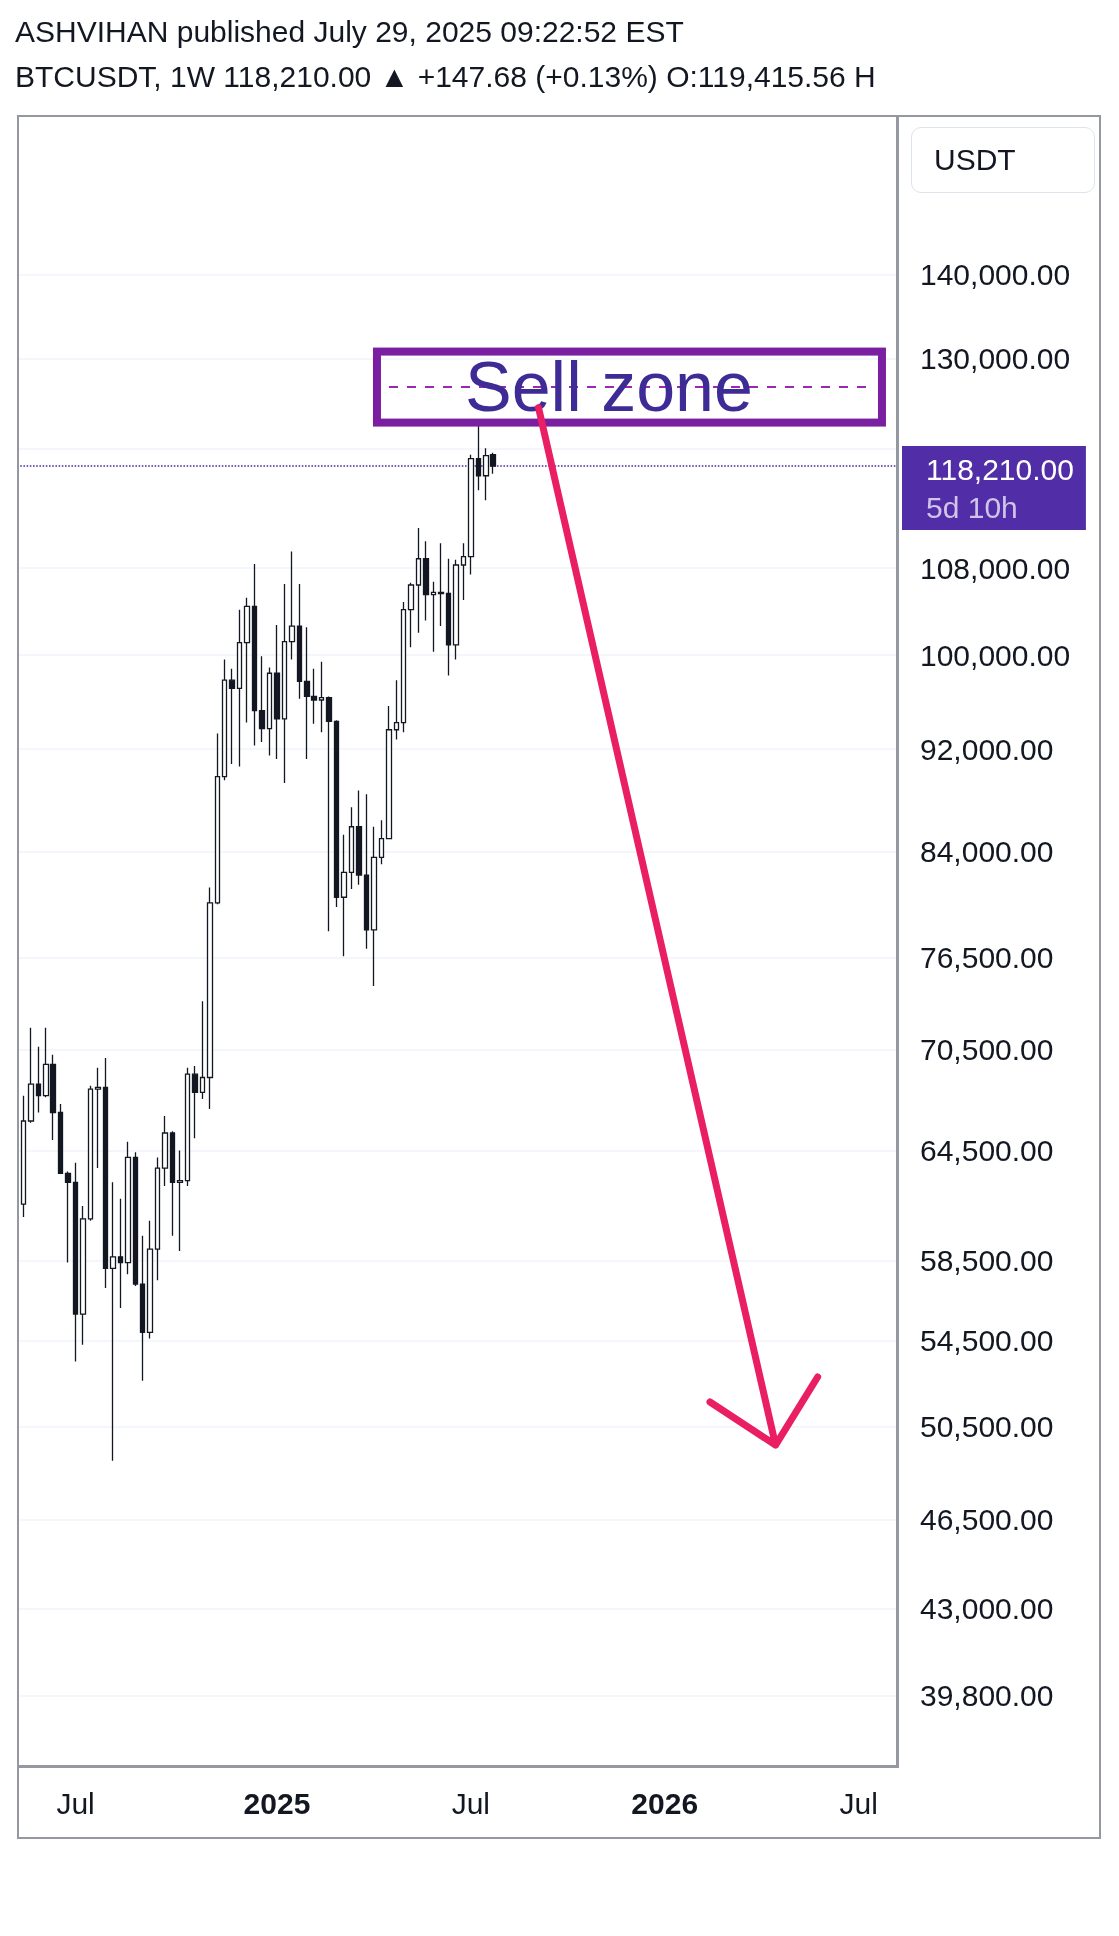 The image size is (1119, 1936). I want to click on y-tick-label: 58,500.00, so click(987, 1261).